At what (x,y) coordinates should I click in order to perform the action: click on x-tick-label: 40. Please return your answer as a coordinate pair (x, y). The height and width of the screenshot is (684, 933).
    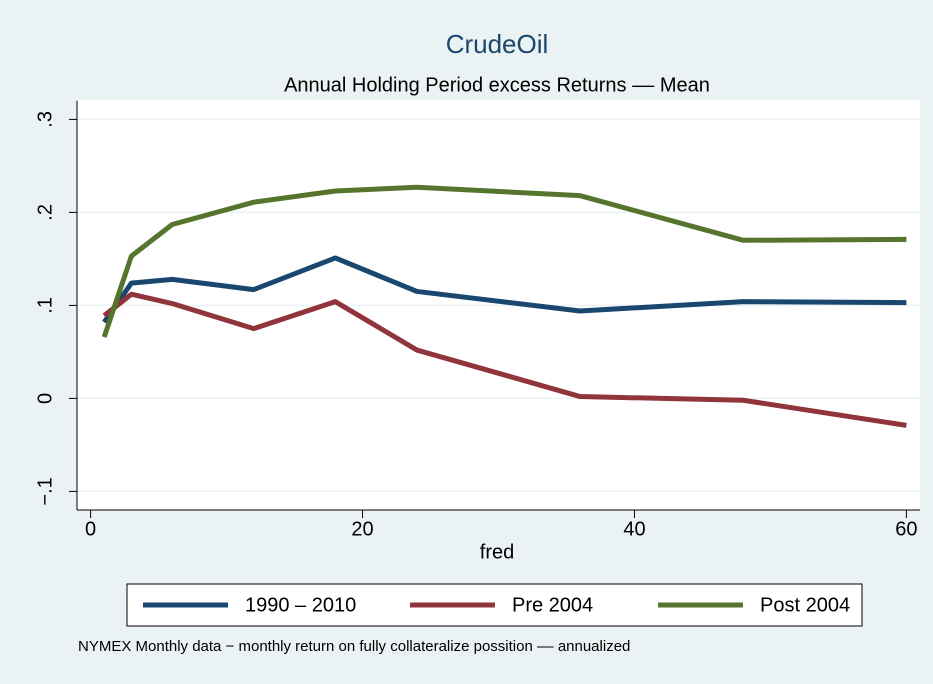
    Looking at the image, I should click on (634, 529).